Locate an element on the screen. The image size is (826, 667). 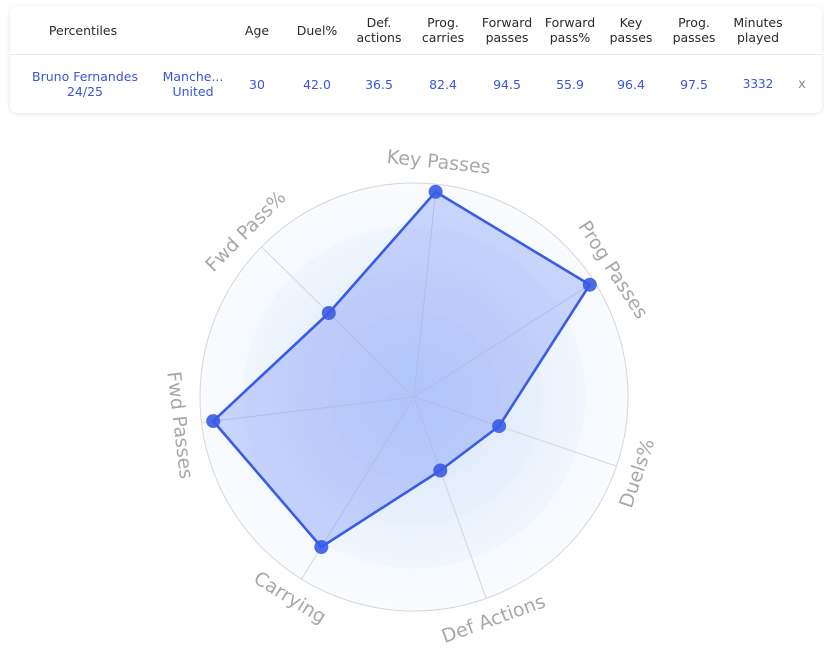
cell-age: 30 is located at coordinates (257, 84).